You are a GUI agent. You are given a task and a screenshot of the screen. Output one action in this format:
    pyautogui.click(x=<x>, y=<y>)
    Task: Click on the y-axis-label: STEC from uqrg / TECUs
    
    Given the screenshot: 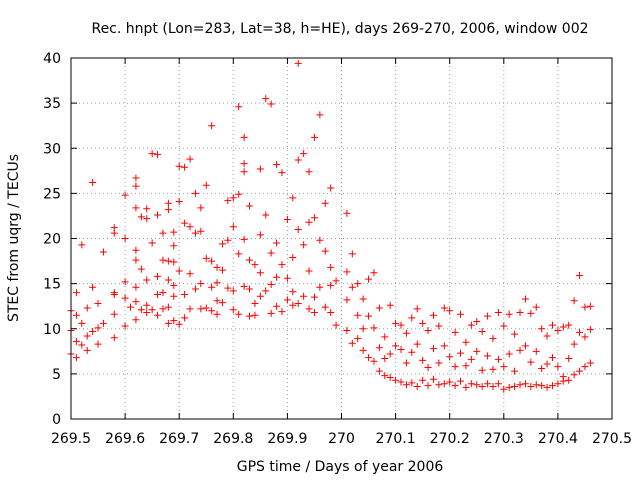 What is the action you would take?
    pyautogui.click(x=14, y=238)
    